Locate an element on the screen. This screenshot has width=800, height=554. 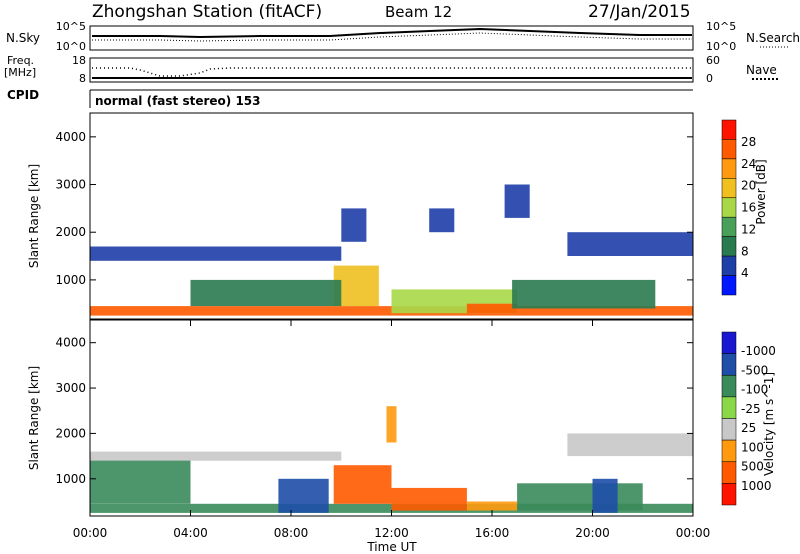
nave-tick-top: 60 is located at coordinates (713, 60).